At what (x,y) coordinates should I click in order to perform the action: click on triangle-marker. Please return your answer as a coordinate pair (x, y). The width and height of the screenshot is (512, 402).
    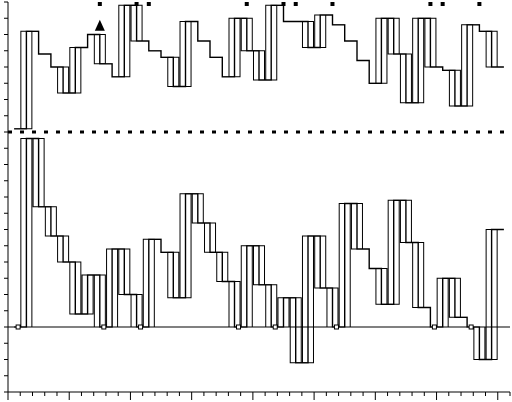
    Looking at the image, I should click on (99, 25).